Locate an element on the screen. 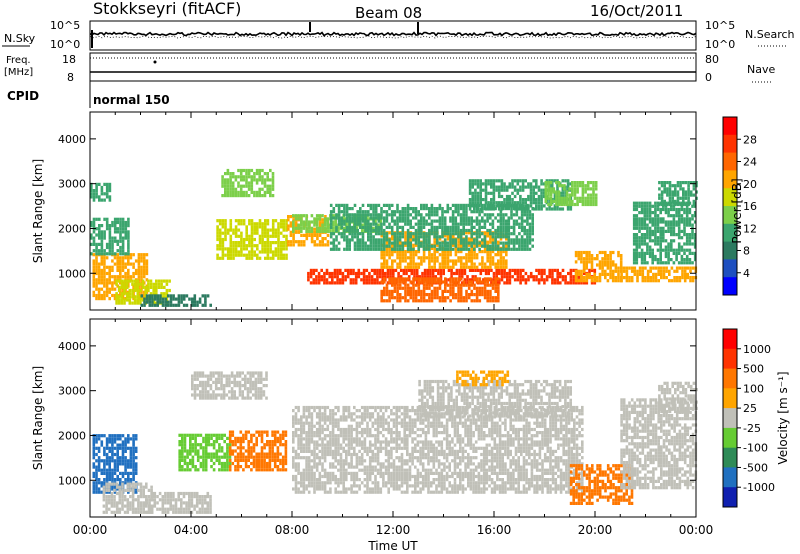  nave-label: Nave is located at coordinates (761, 69).